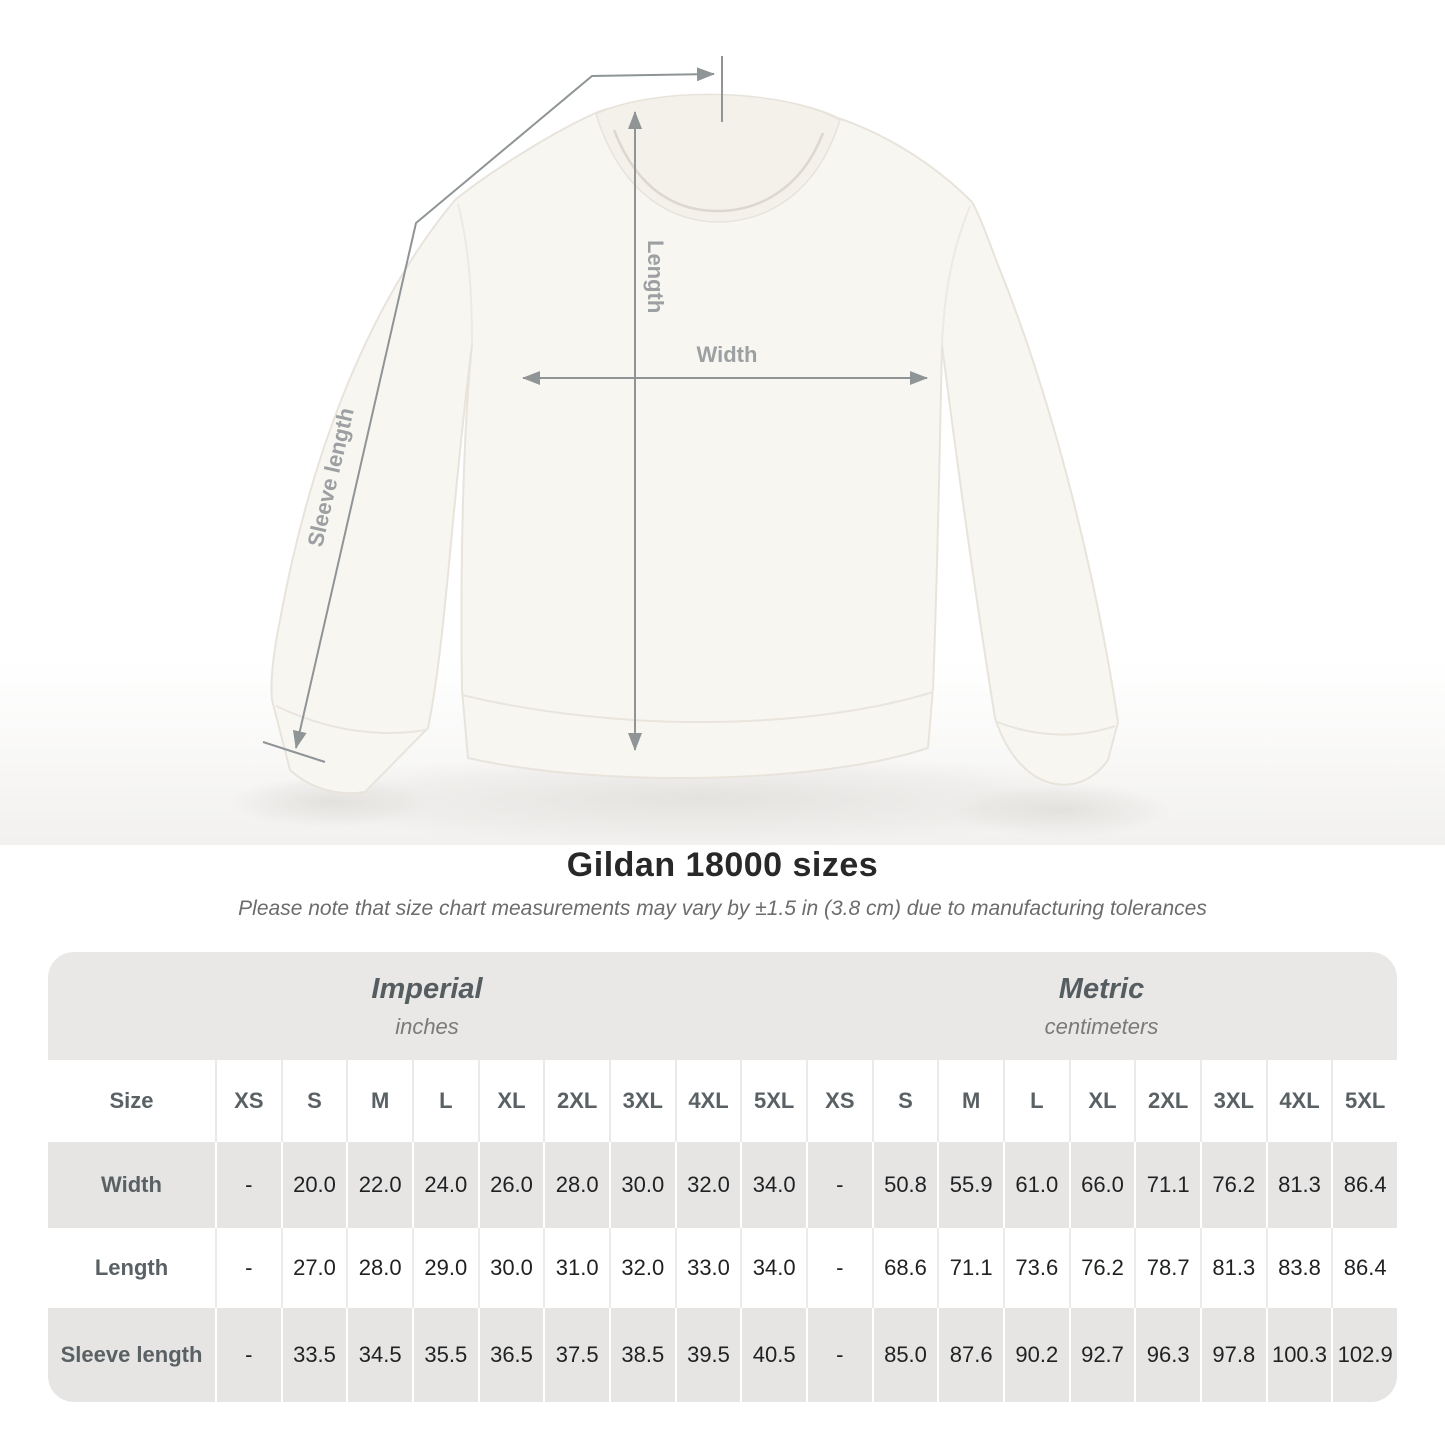 The image size is (1445, 1445). I want to click on table-cell: 87.6, so click(970, 1355).